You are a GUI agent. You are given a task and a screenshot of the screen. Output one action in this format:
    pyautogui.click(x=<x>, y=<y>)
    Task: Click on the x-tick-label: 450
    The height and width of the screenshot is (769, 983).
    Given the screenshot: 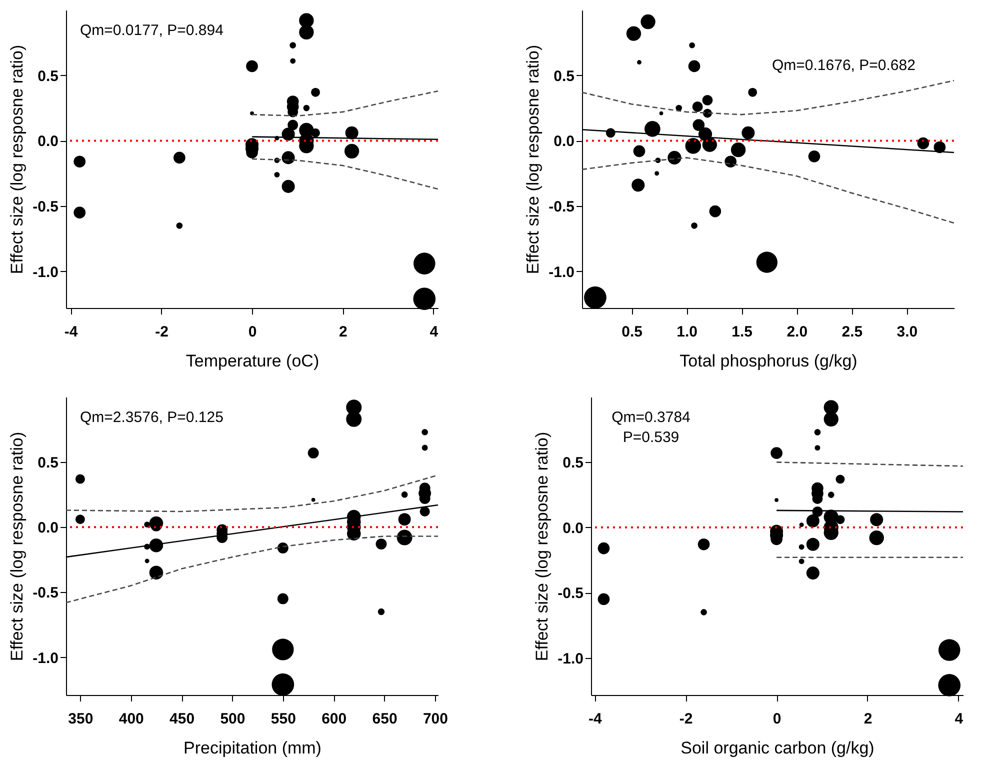 What is the action you would take?
    pyautogui.click(x=182, y=719)
    